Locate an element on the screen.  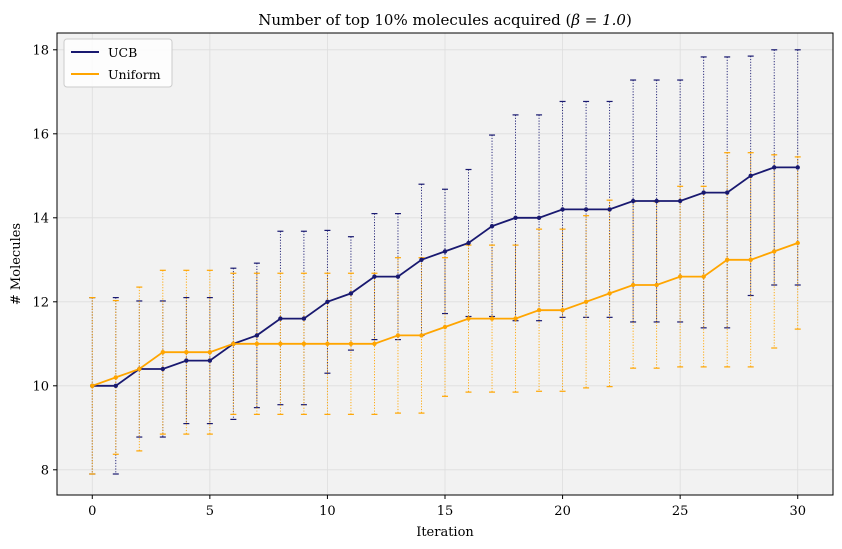
x-tick-label: 20 is located at coordinates (562, 511).